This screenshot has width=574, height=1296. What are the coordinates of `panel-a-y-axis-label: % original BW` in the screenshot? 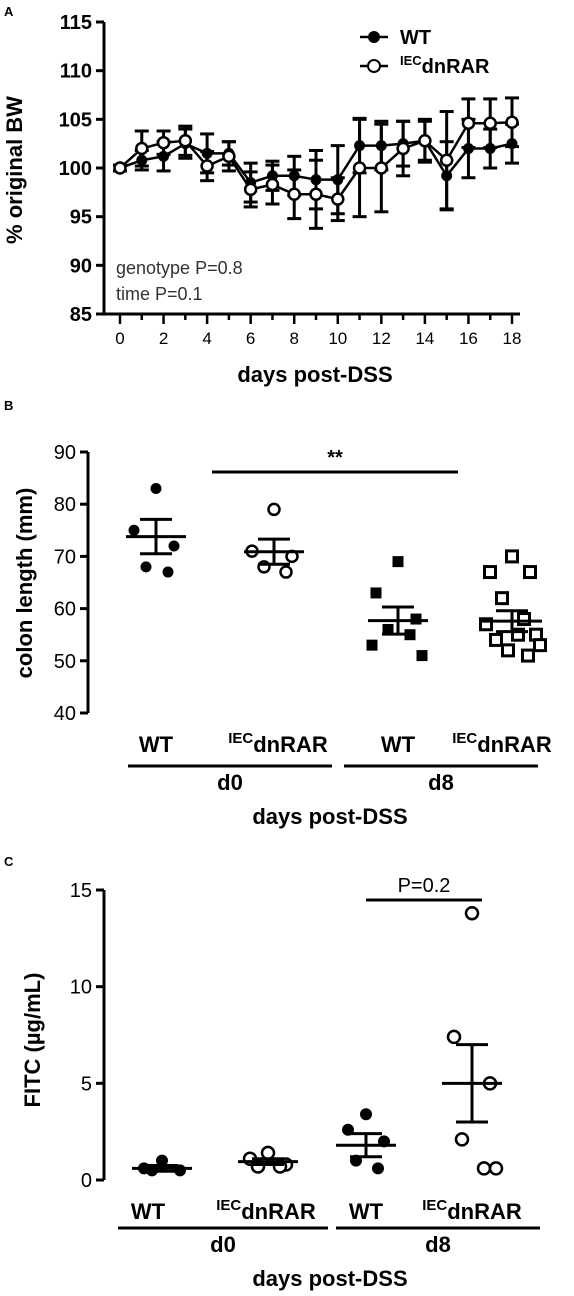 It's located at (14, 170).